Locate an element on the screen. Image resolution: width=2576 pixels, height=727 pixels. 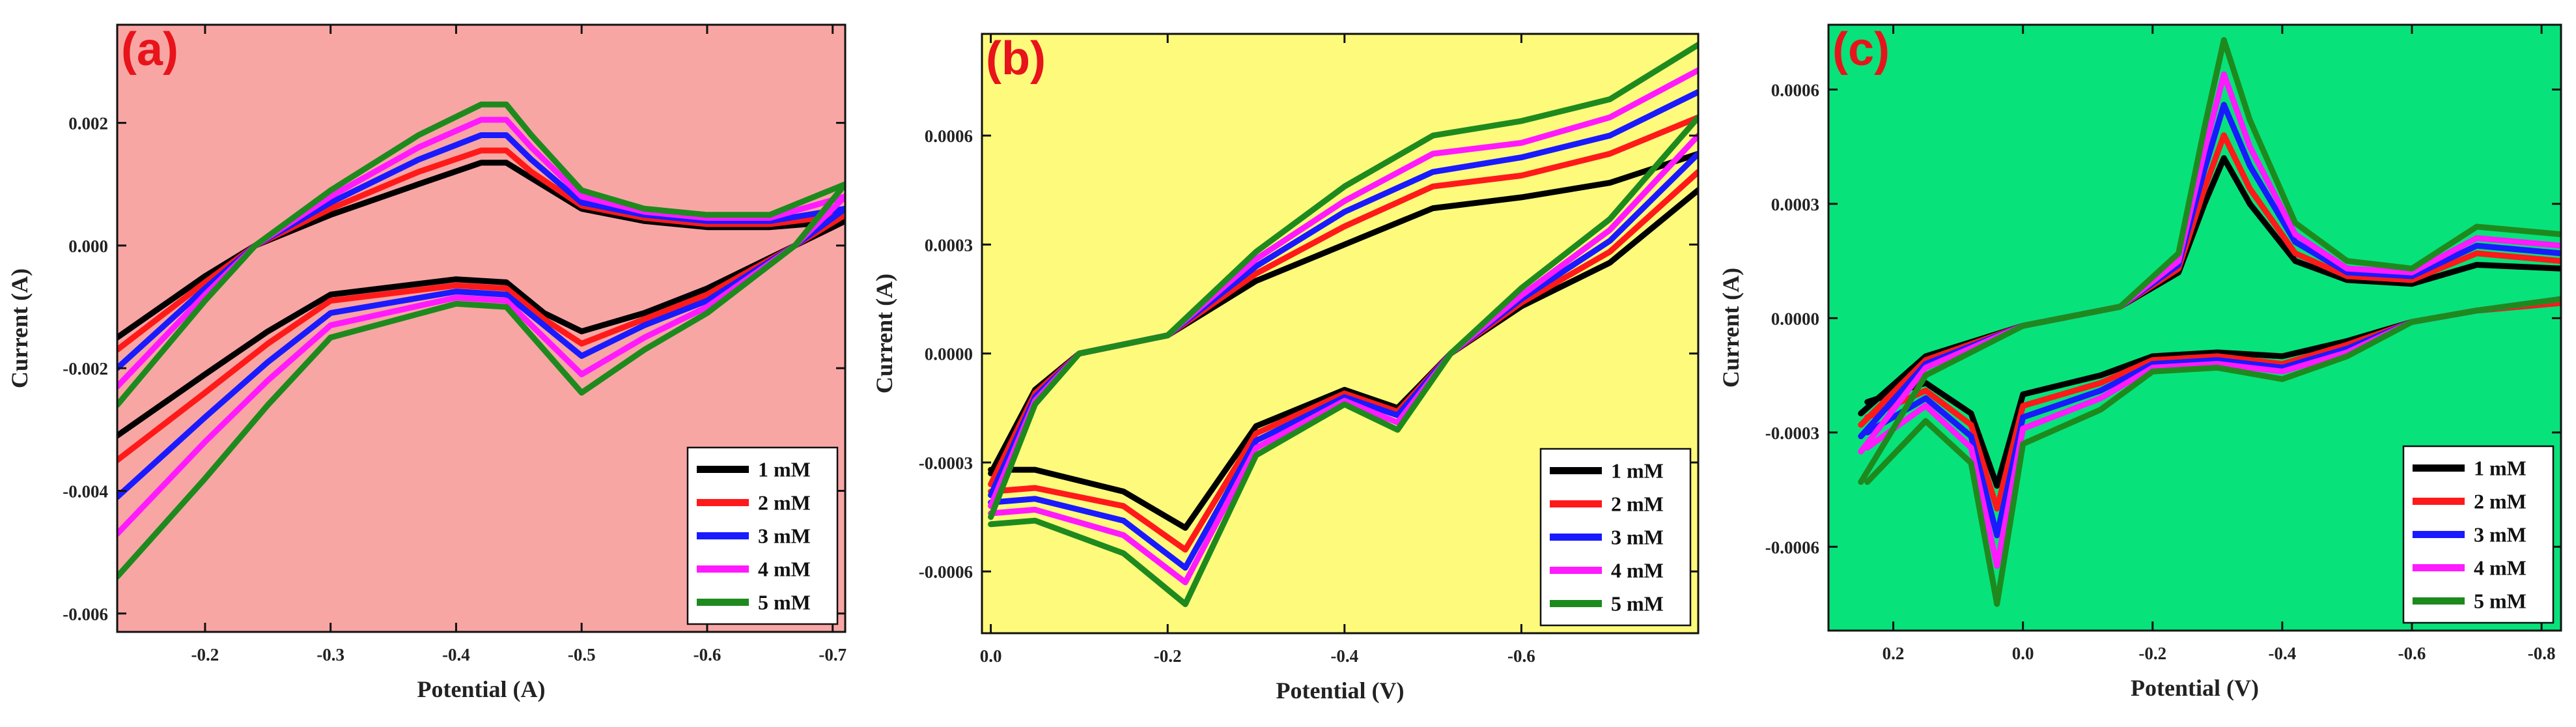
series-4-reverse-sweep is located at coordinates (481, 365).